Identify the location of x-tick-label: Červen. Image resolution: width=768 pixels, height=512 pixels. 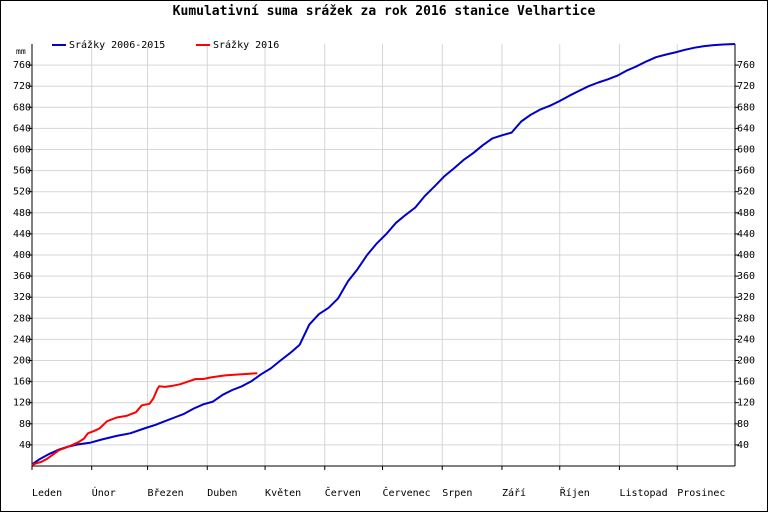
(343, 492).